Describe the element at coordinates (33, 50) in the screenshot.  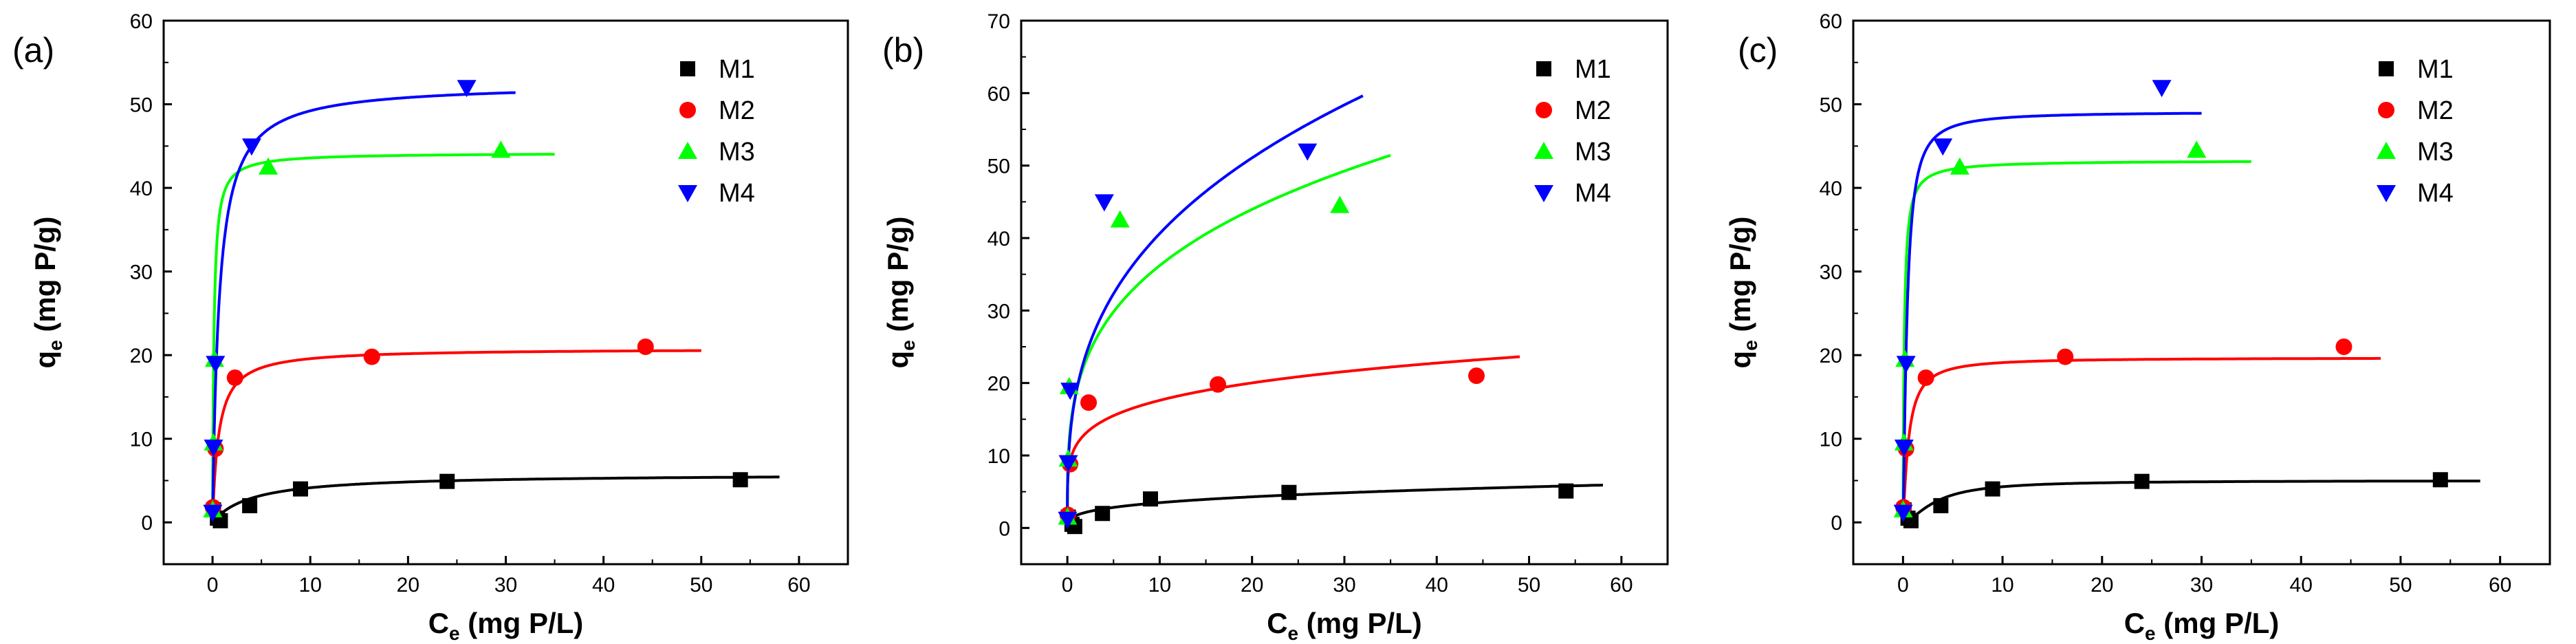
I see `panel-label: (a)` at that location.